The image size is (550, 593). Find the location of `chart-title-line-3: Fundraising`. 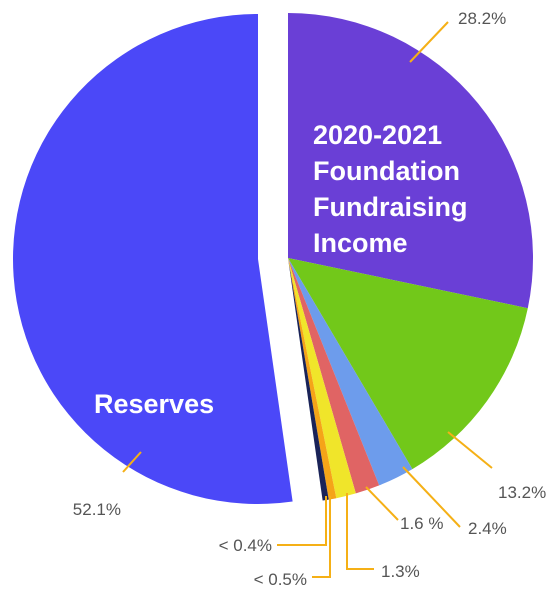

chart-title-line-3: Fundraising is located at coordinates (390, 207).